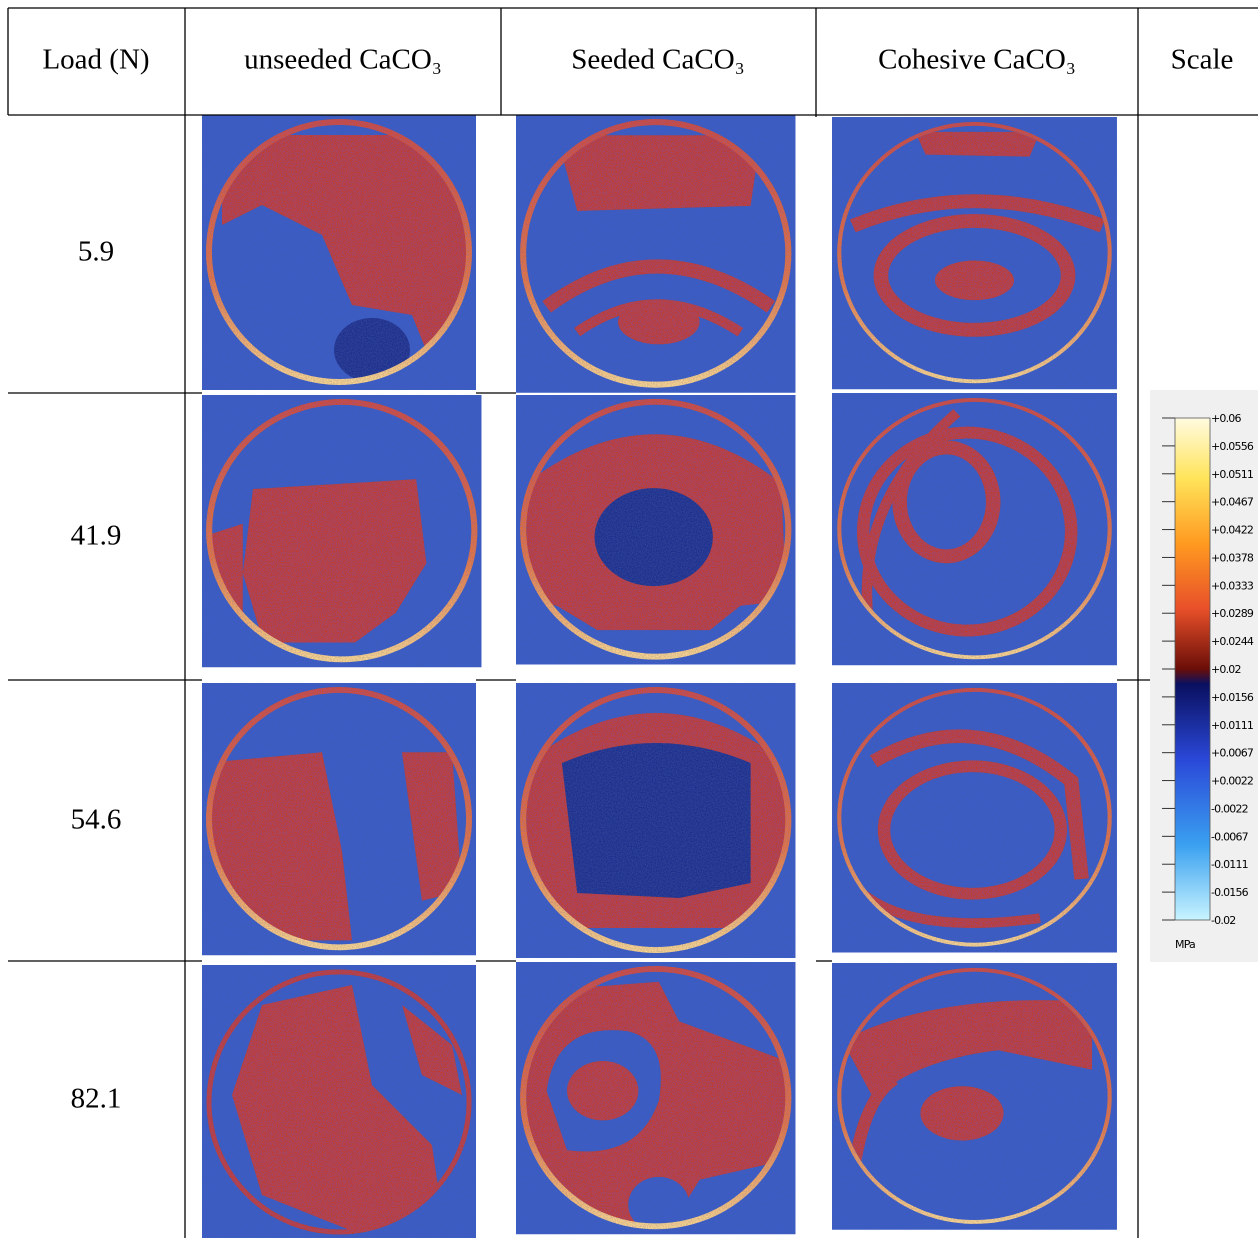 Image resolution: width=1258 pixels, height=1238 pixels. I want to click on header-cell: unseeded CaCO₃, so click(343, 60).